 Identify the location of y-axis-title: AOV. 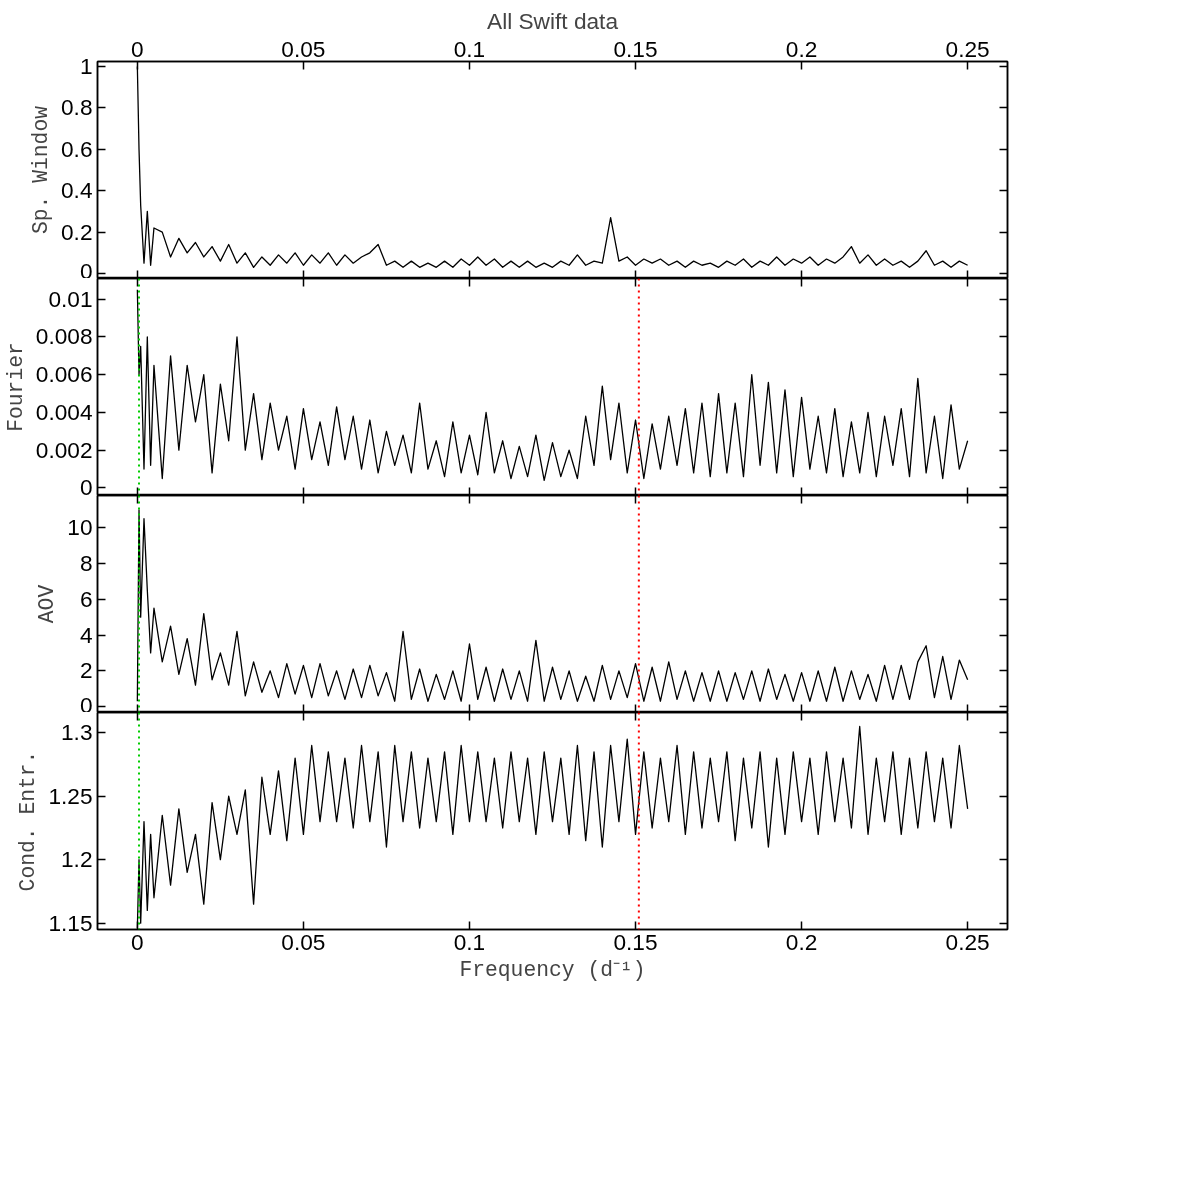
(47, 604).